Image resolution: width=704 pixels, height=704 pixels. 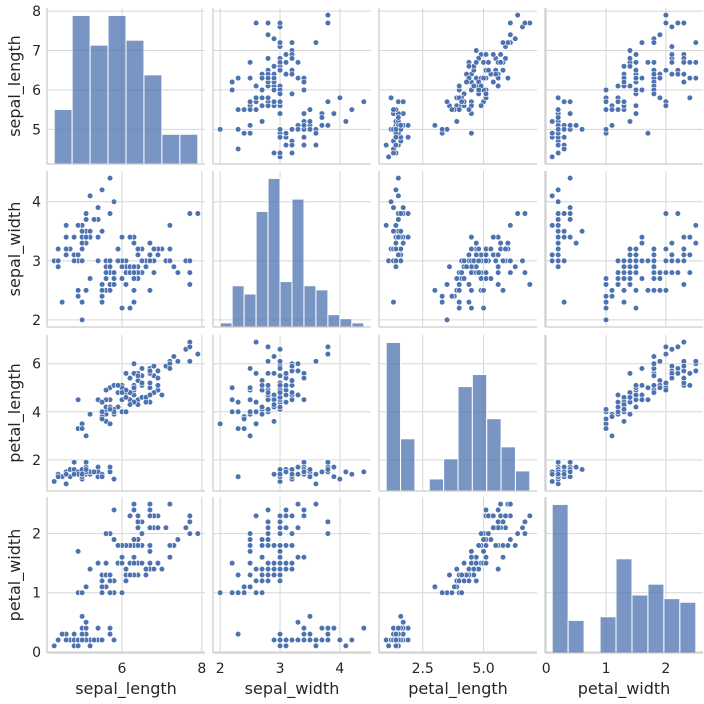 What do you see at coordinates (623, 249) in the screenshot?
I see `panel-sepal_width-vs-petal_width` at bounding box center [623, 249].